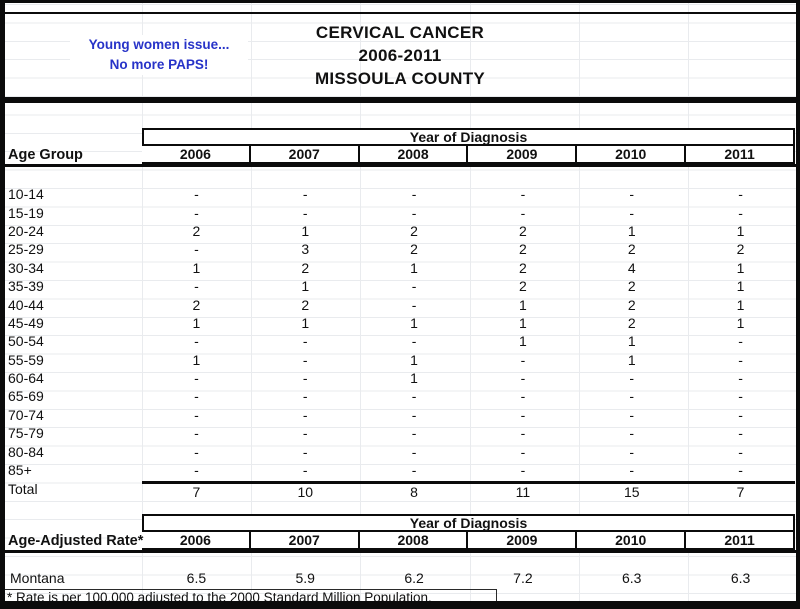  What do you see at coordinates (159, 55) in the screenshot?
I see `annotation-note: Young women issue... No more PAPS!` at bounding box center [159, 55].